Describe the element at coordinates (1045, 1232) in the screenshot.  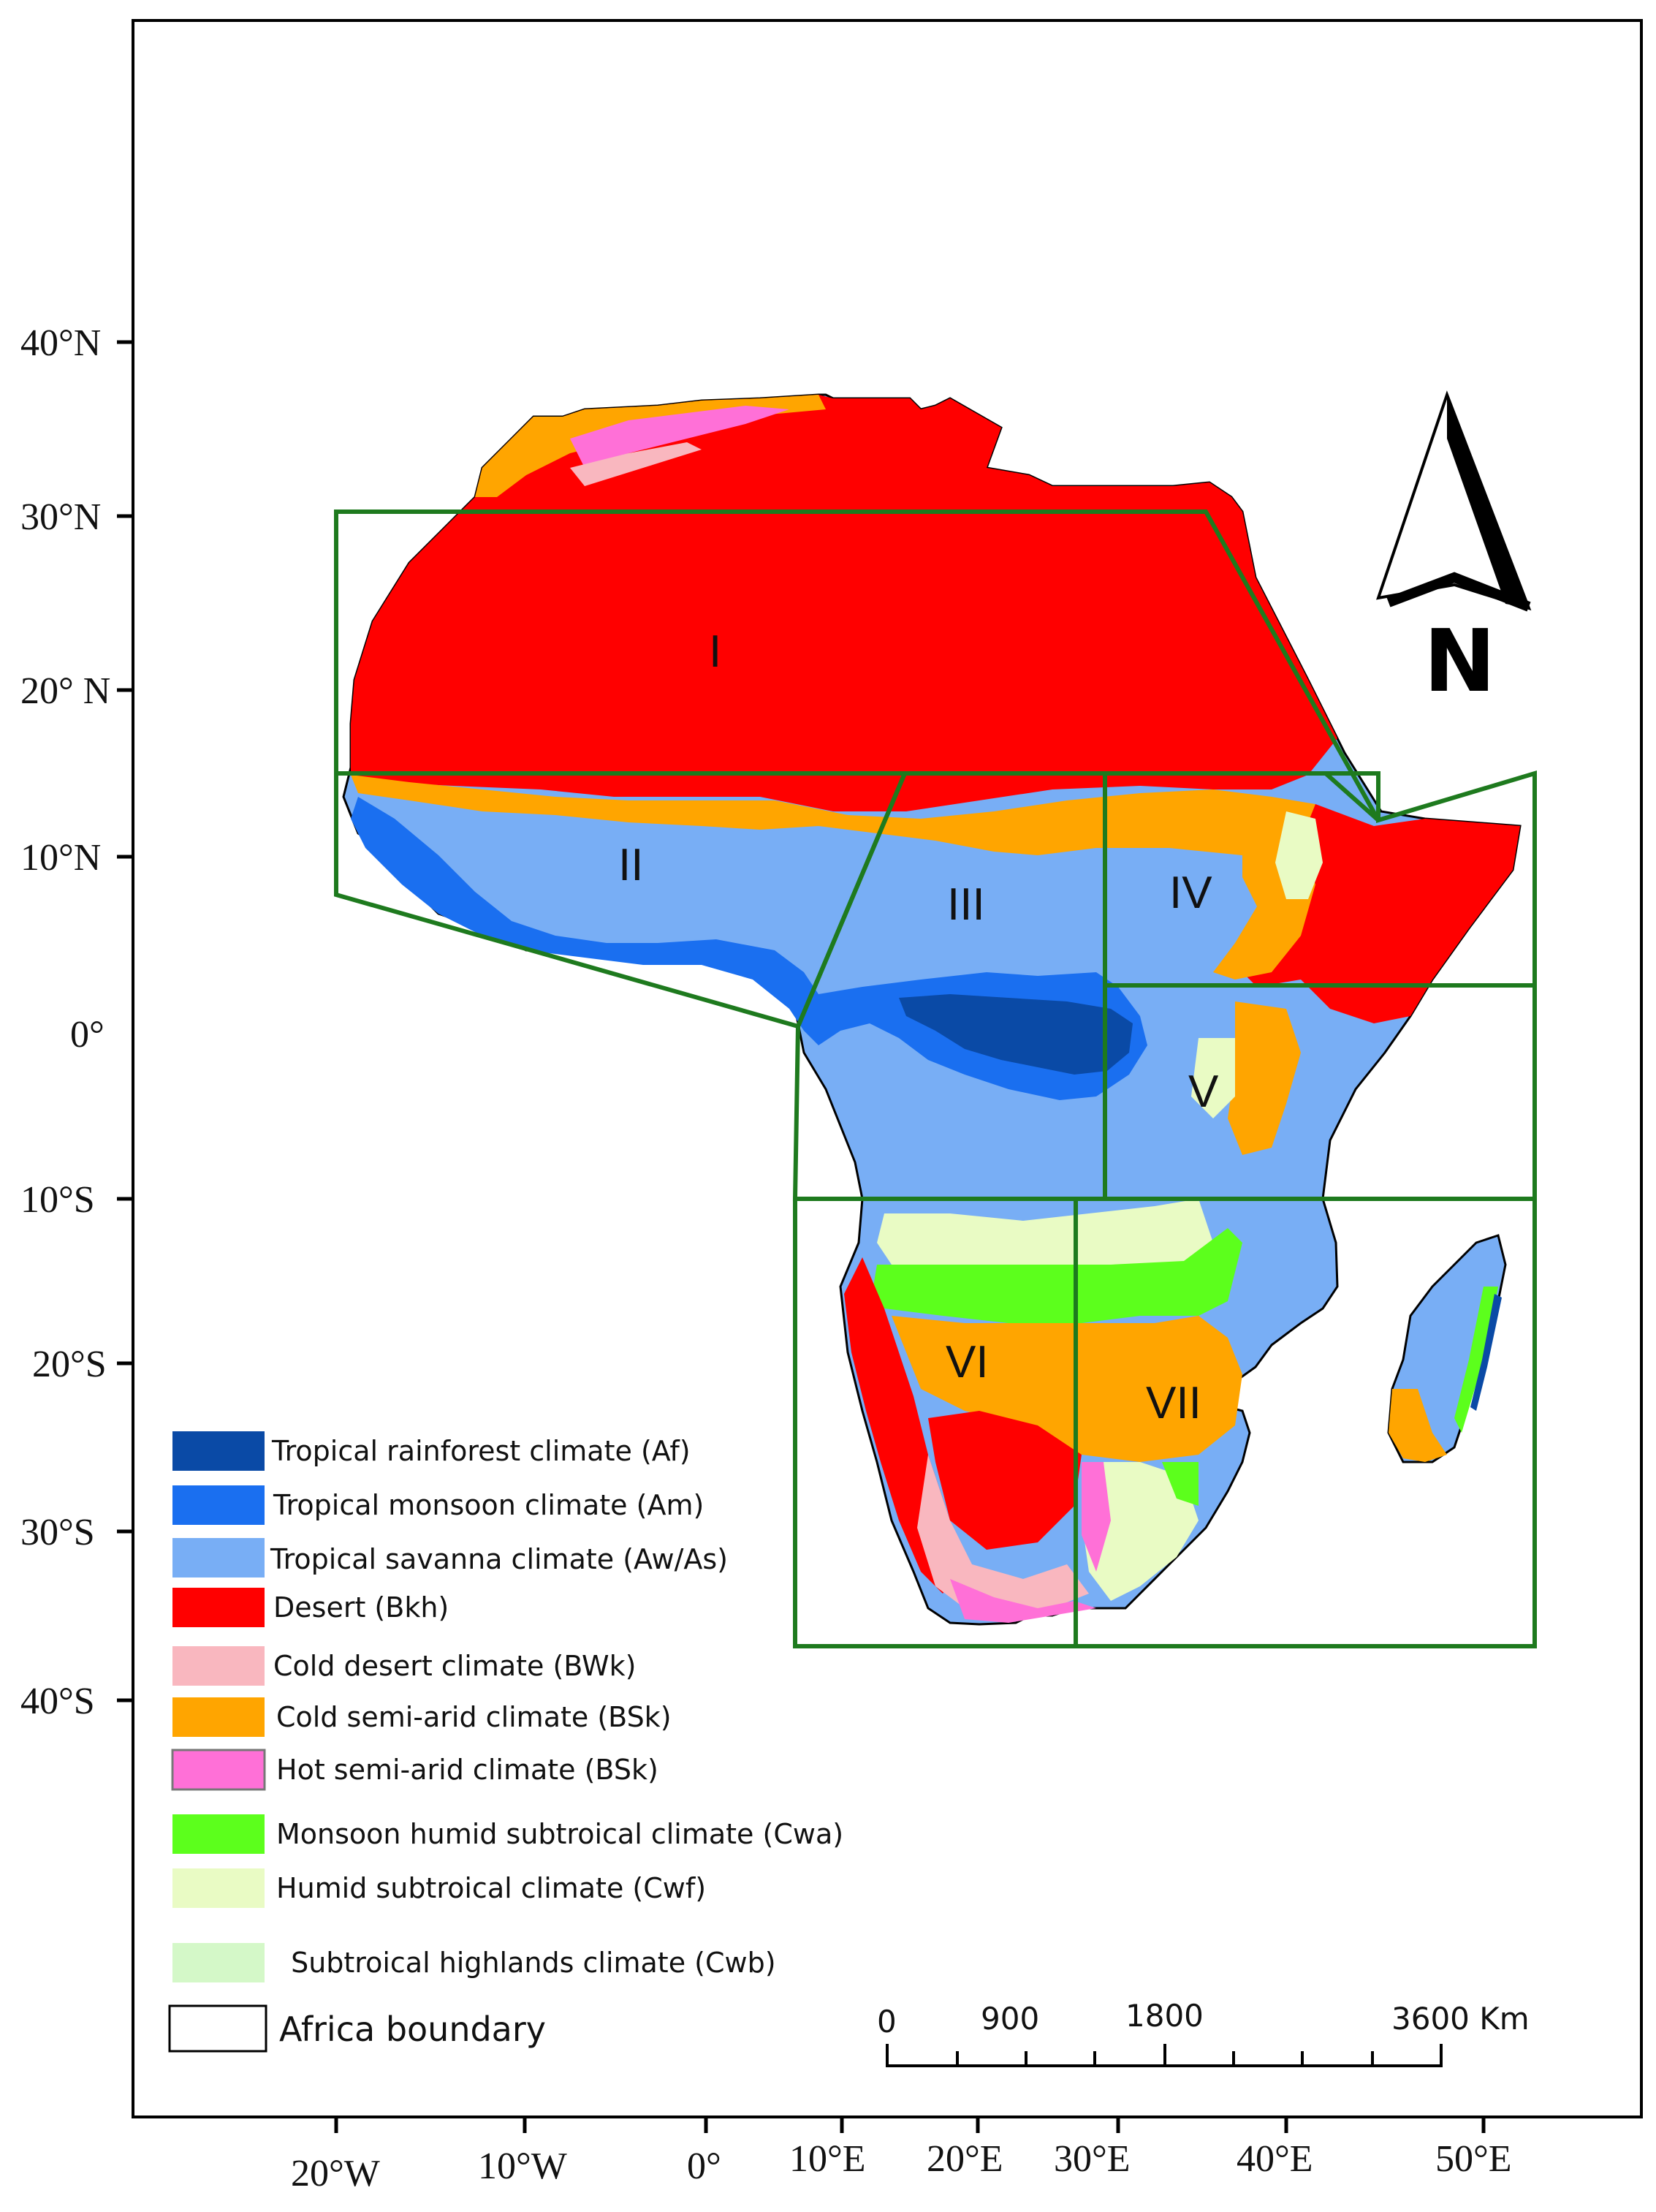
I see `zone-southern-humid` at that location.